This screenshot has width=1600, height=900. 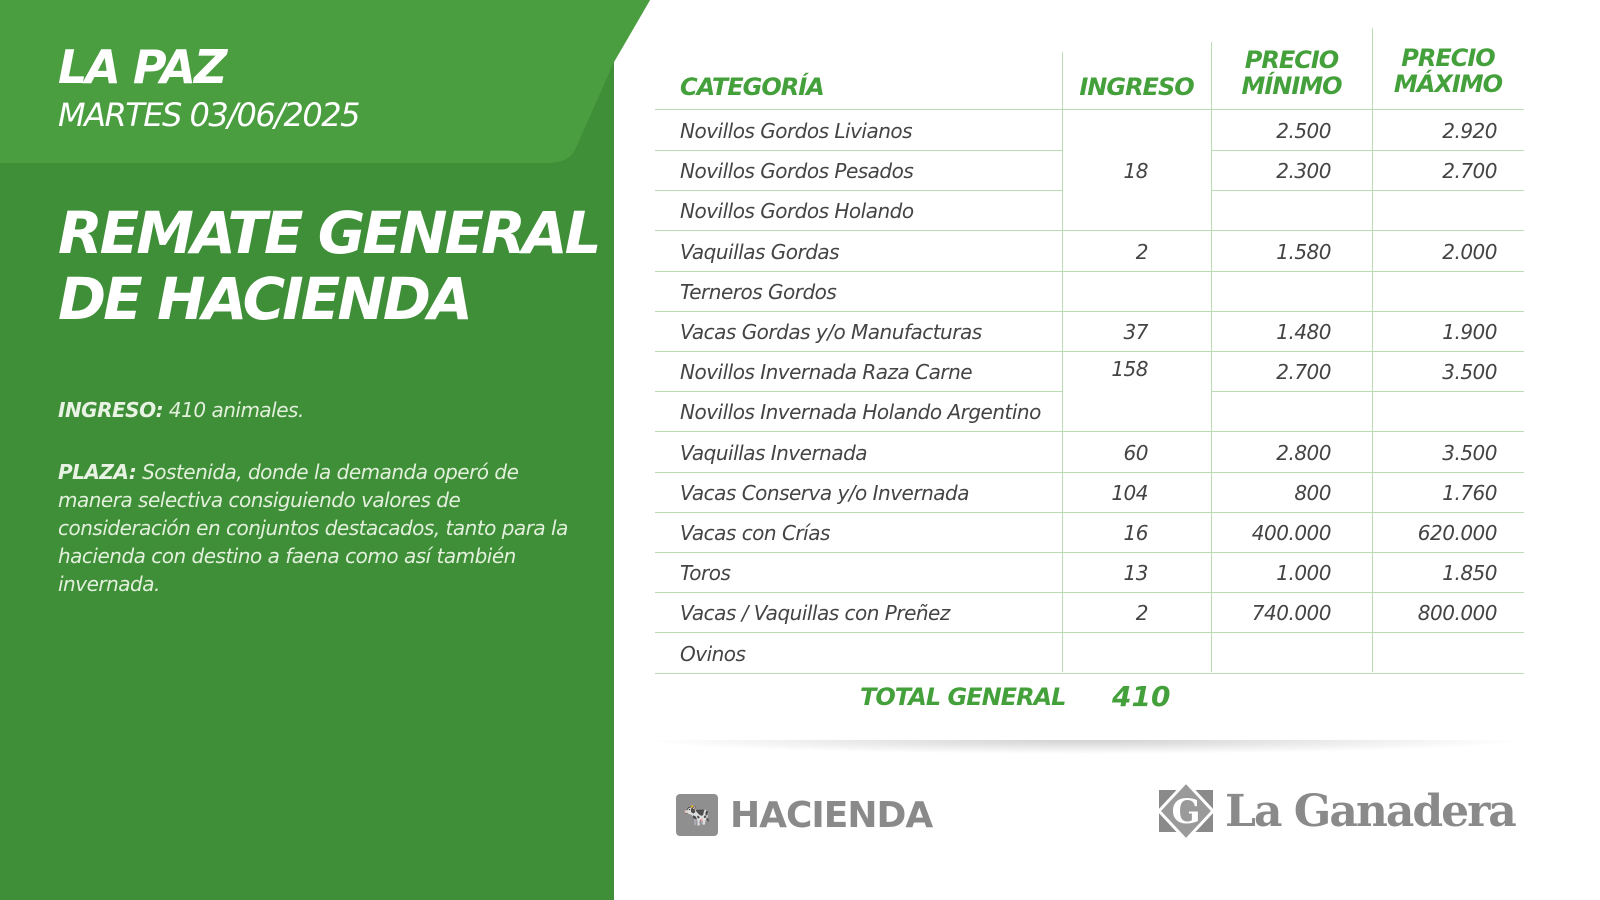 What do you see at coordinates (760, 251) in the screenshot?
I see `cell-cat: Vaquillas Gordas` at bounding box center [760, 251].